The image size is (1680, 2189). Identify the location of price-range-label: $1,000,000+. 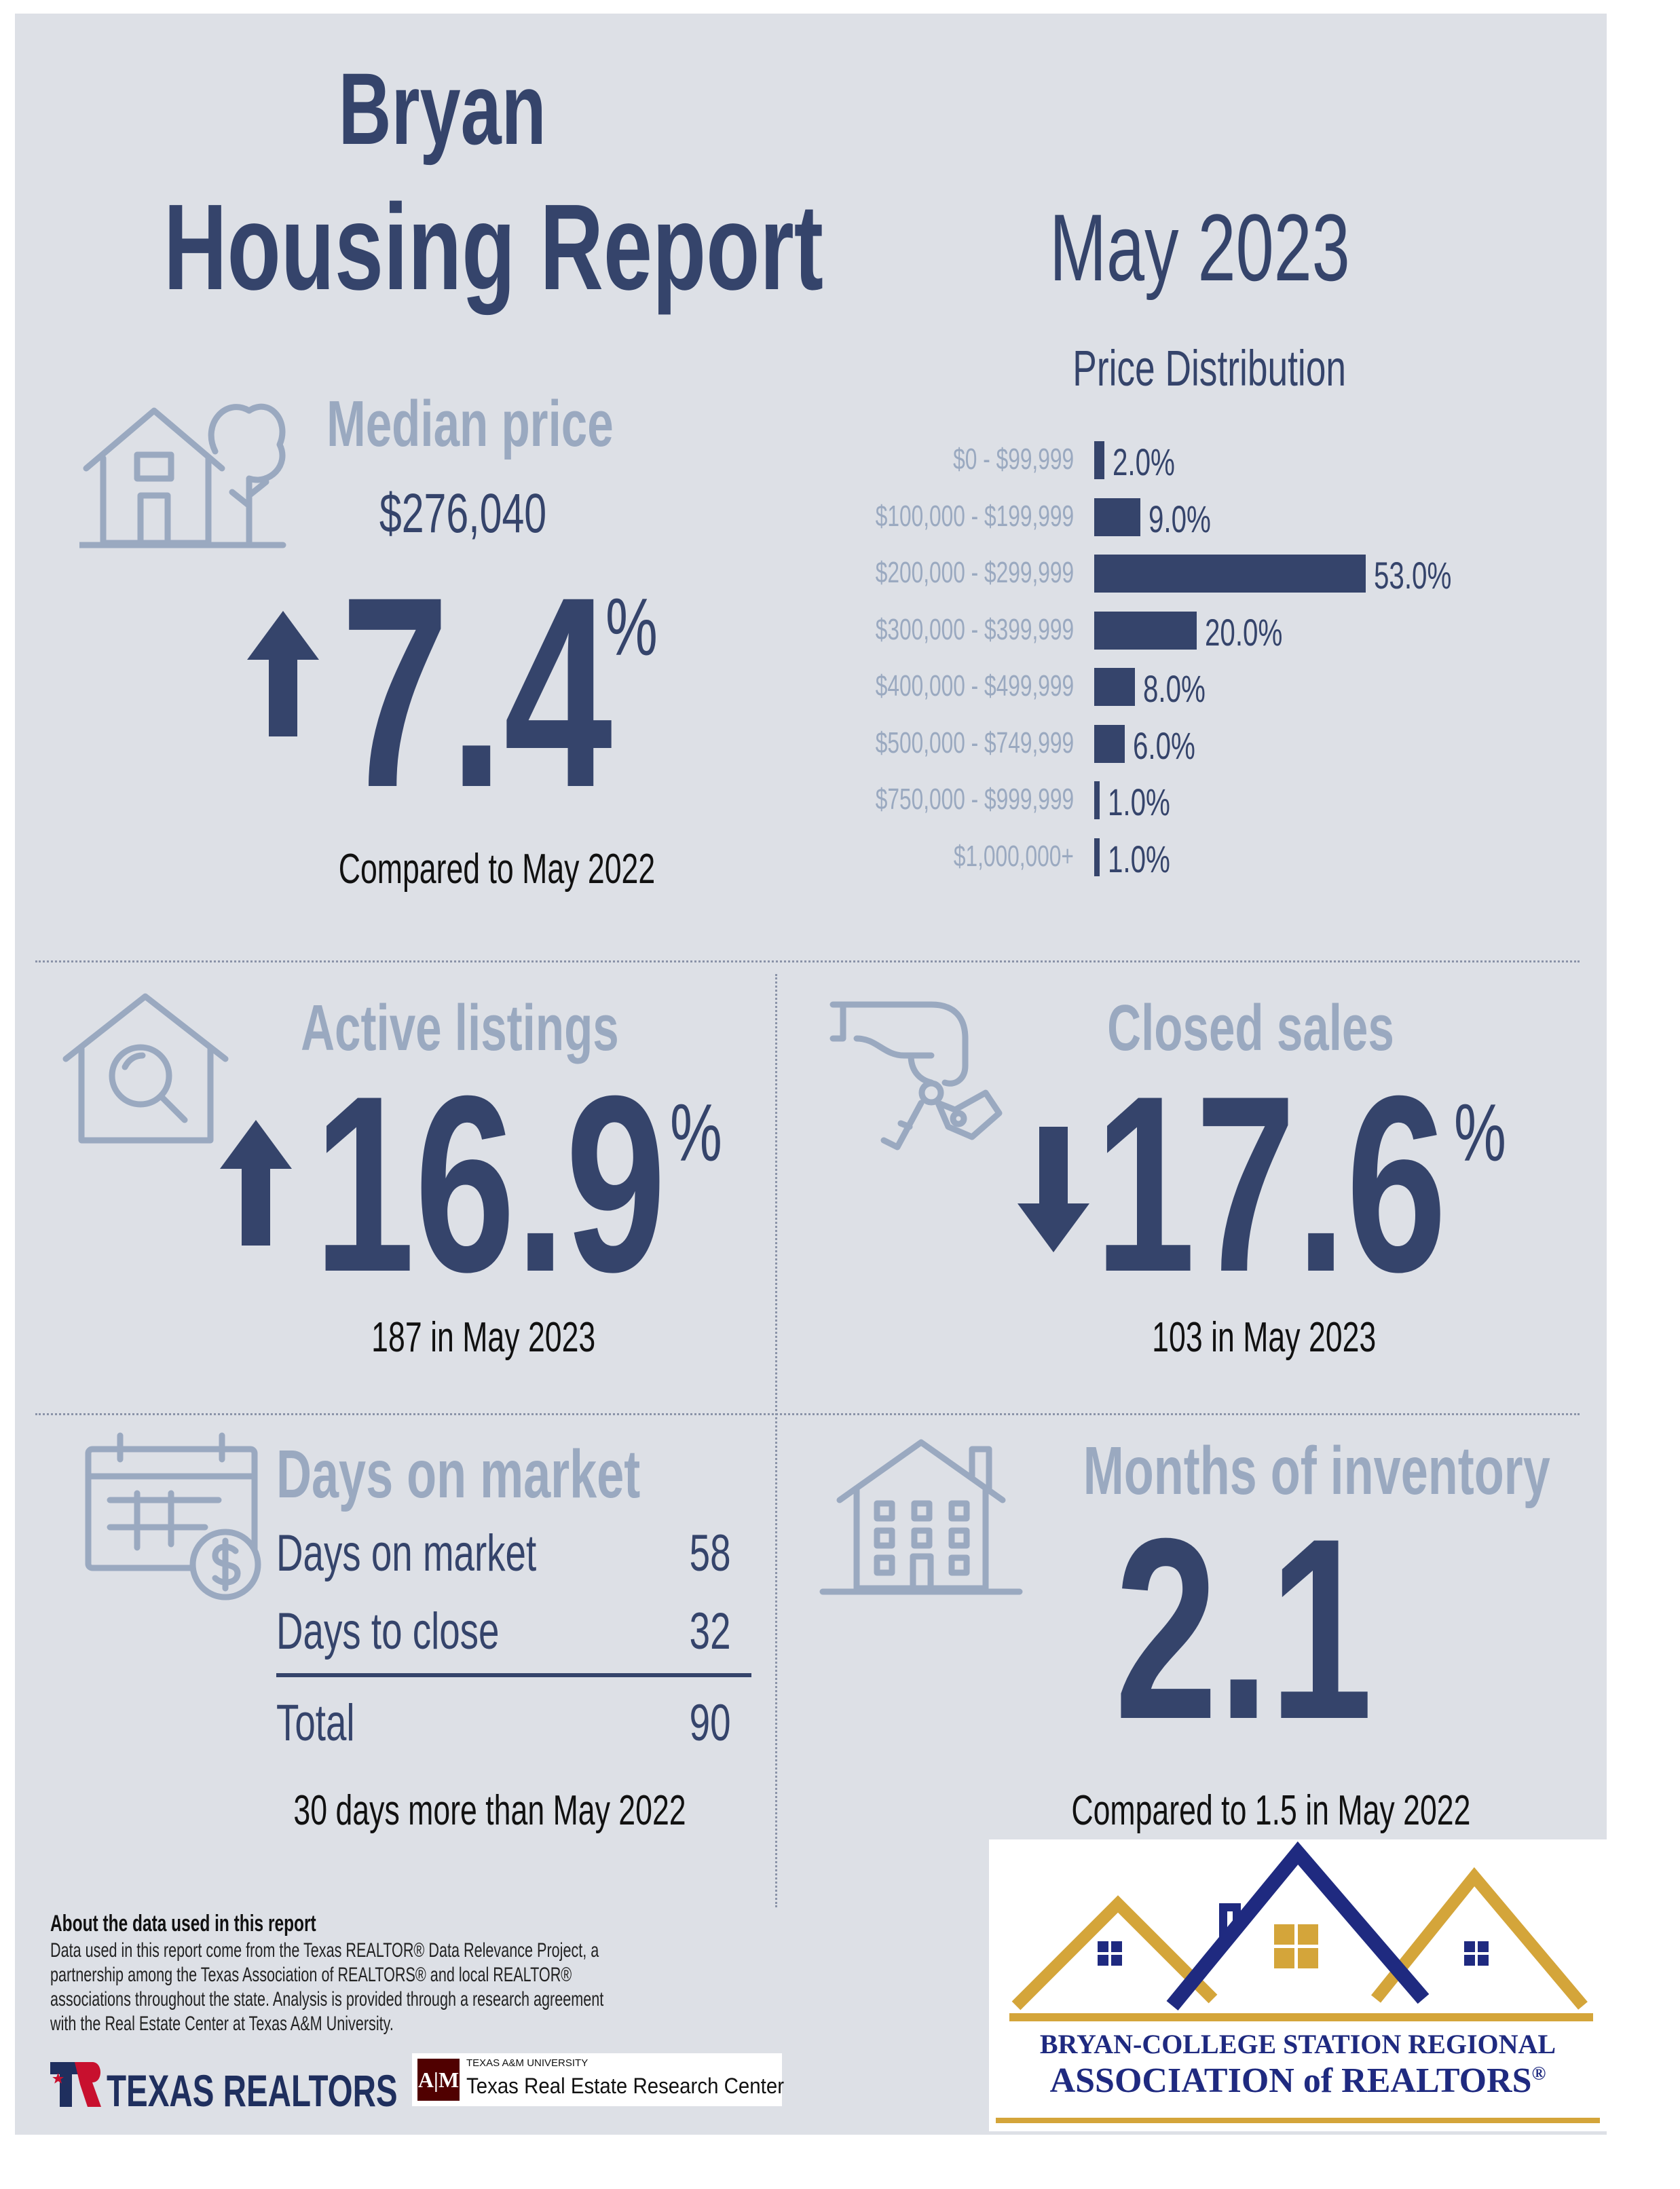
(1014, 856).